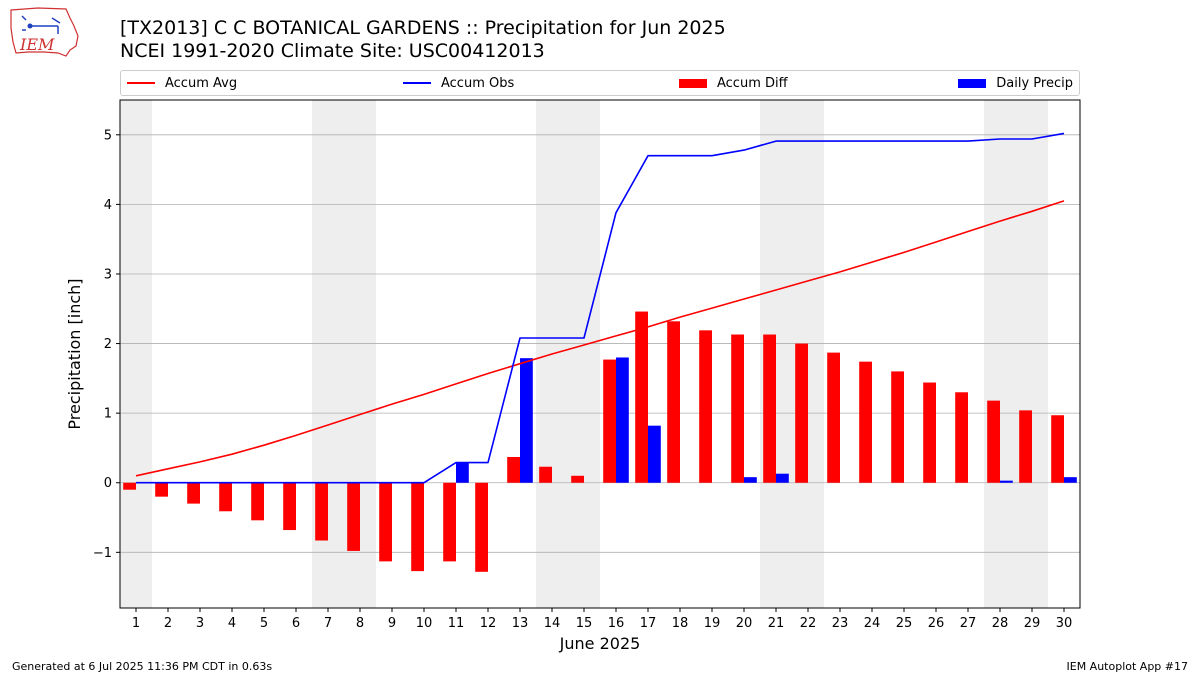 Image resolution: width=1200 pixels, height=675 pixels. I want to click on x-axis-label: June 2025, so click(600, 643).